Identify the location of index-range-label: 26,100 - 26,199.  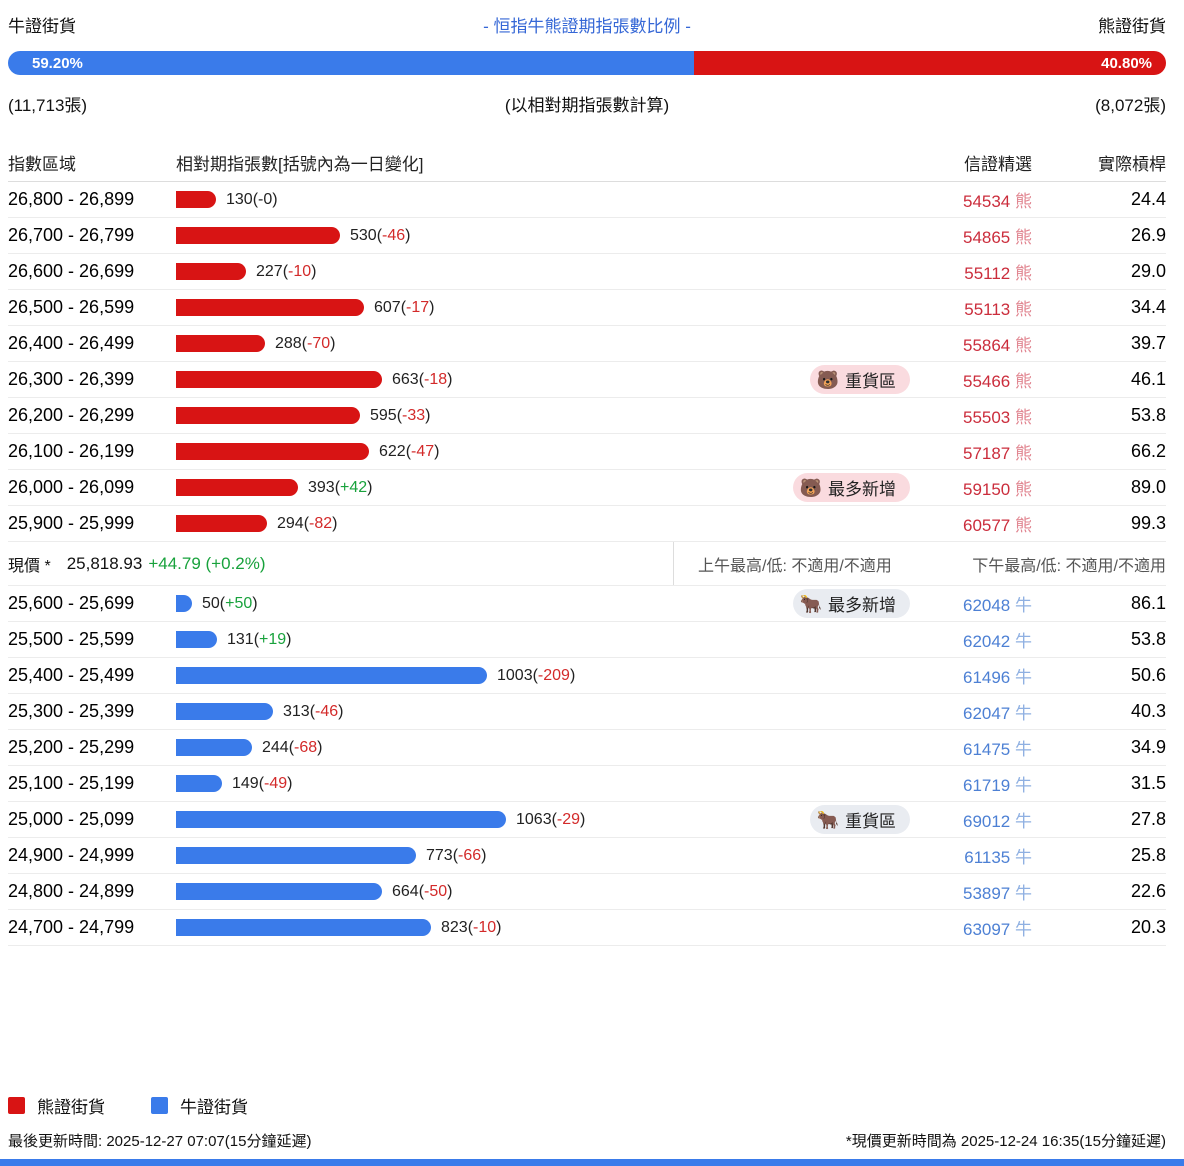
(71, 451).